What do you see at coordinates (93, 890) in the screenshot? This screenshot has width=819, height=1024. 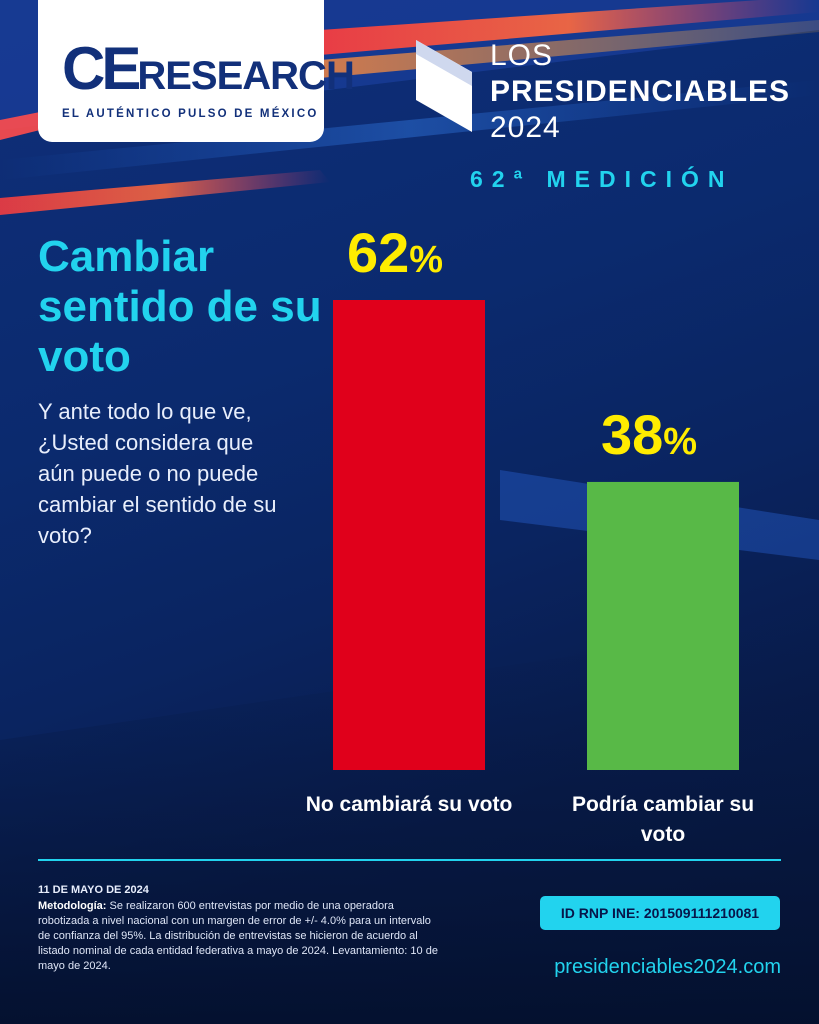 I see `survey-date: 11 DE MAYO DE 2024` at bounding box center [93, 890].